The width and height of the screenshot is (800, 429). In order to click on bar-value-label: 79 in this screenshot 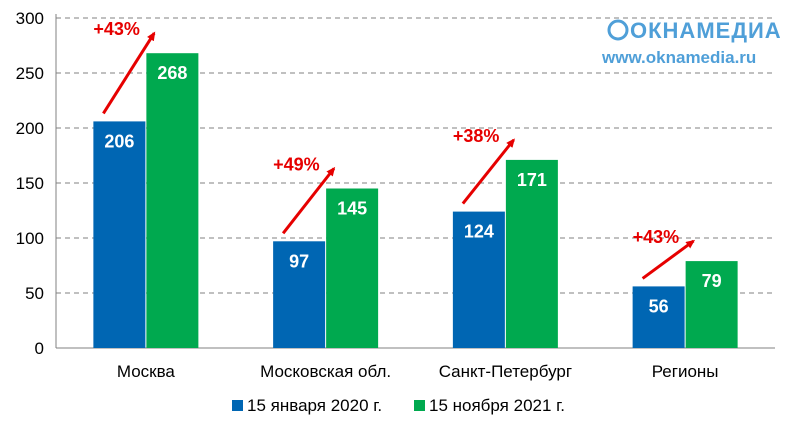, I will do `click(712, 281)`.